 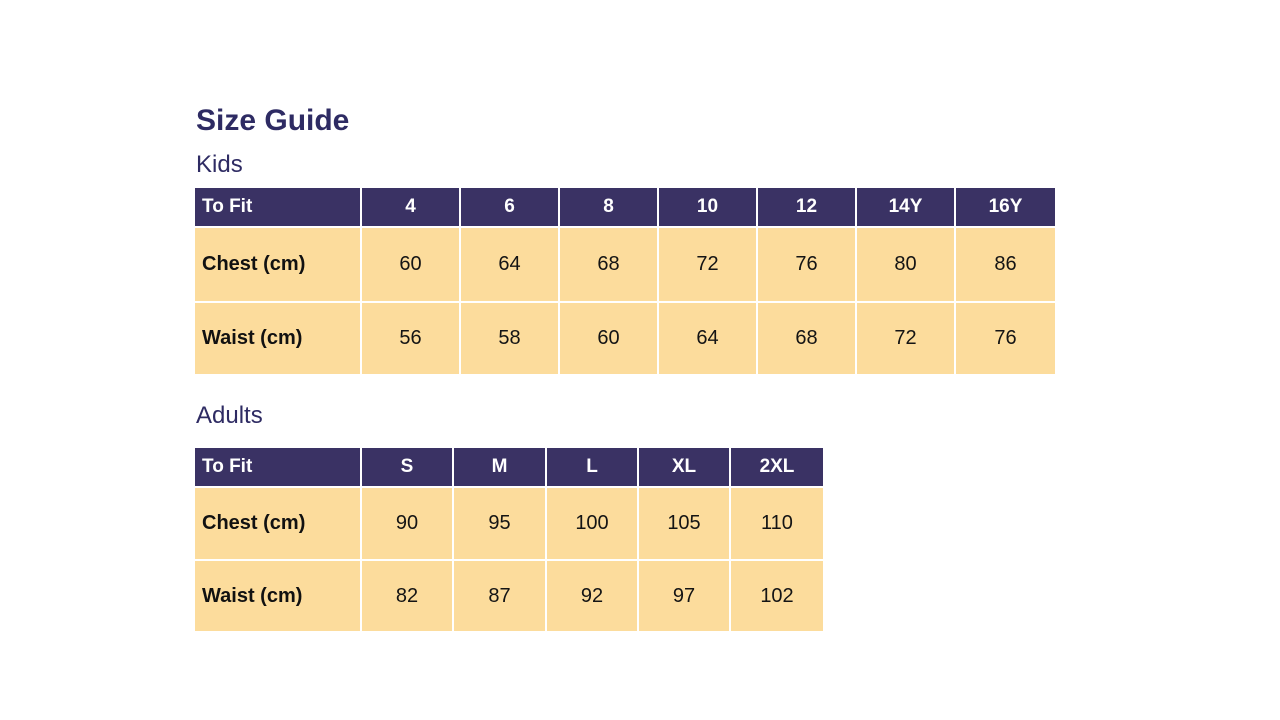 What do you see at coordinates (807, 208) in the screenshot?
I see `kids-header-size-12: 12` at bounding box center [807, 208].